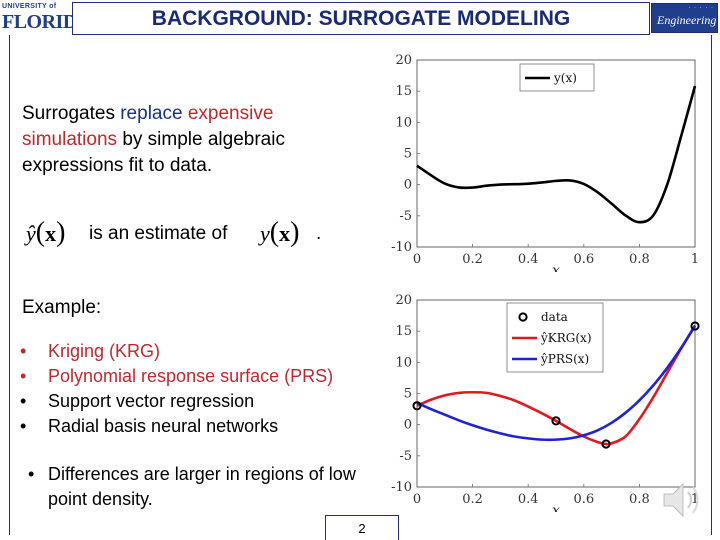 This screenshot has width=720, height=540. I want to click on intro-expensive: expensive, so click(230, 113).